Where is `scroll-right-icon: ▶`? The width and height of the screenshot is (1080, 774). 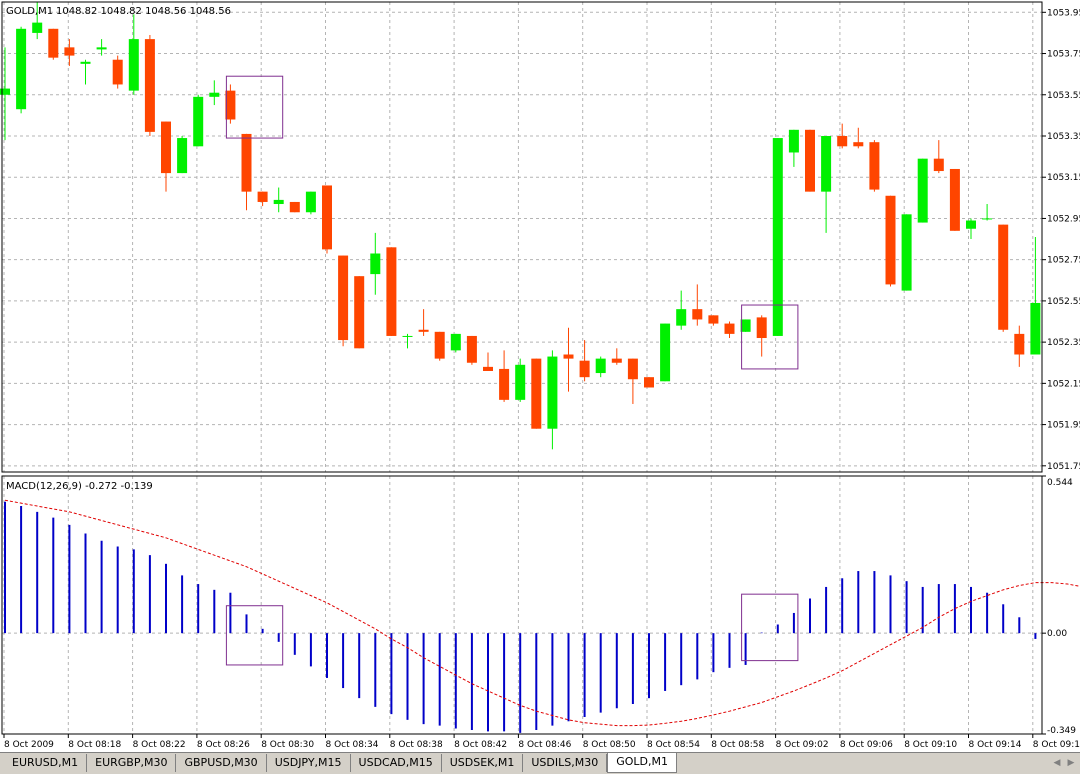 scroll-right-icon: ▶ is located at coordinates (1071, 763).